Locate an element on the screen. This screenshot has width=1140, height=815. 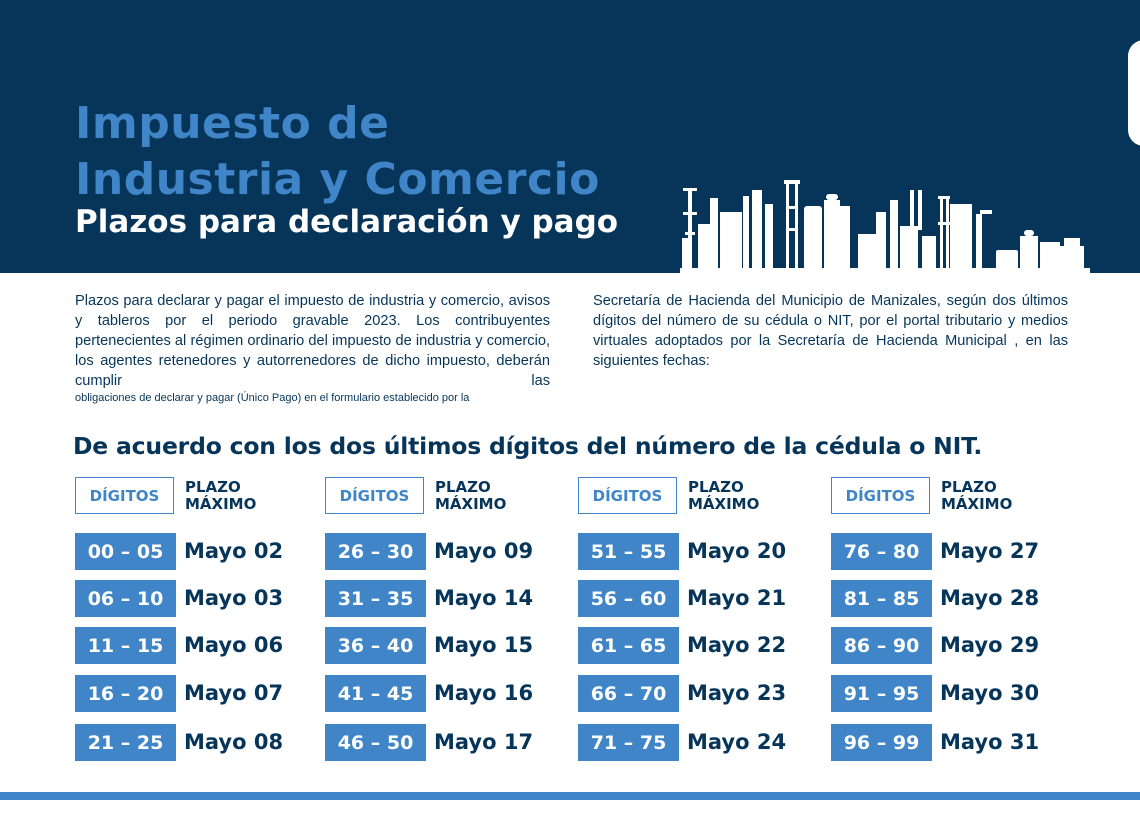
deadline-date: Mayo 31 is located at coordinates (990, 742).